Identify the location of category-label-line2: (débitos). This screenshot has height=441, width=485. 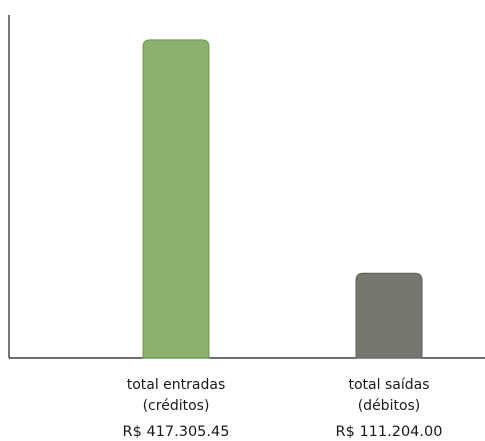
(389, 406).